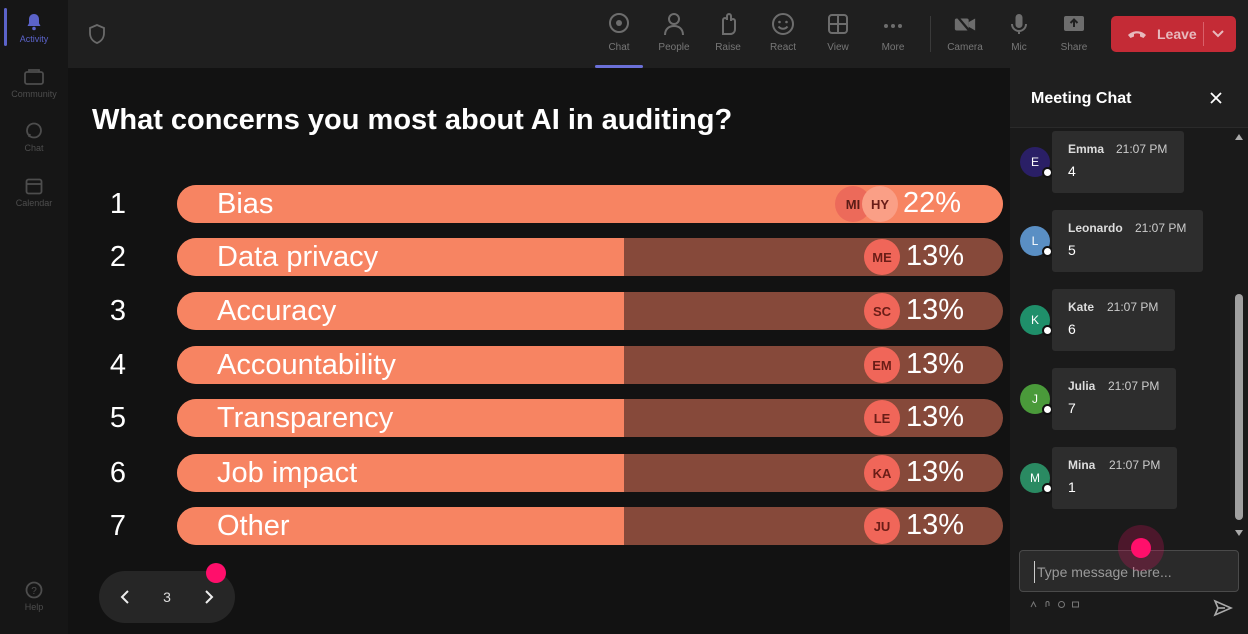 This screenshot has width=1248, height=634. Describe the element at coordinates (1081, 98) in the screenshot. I see `chat-title: Meeting Chat` at that location.